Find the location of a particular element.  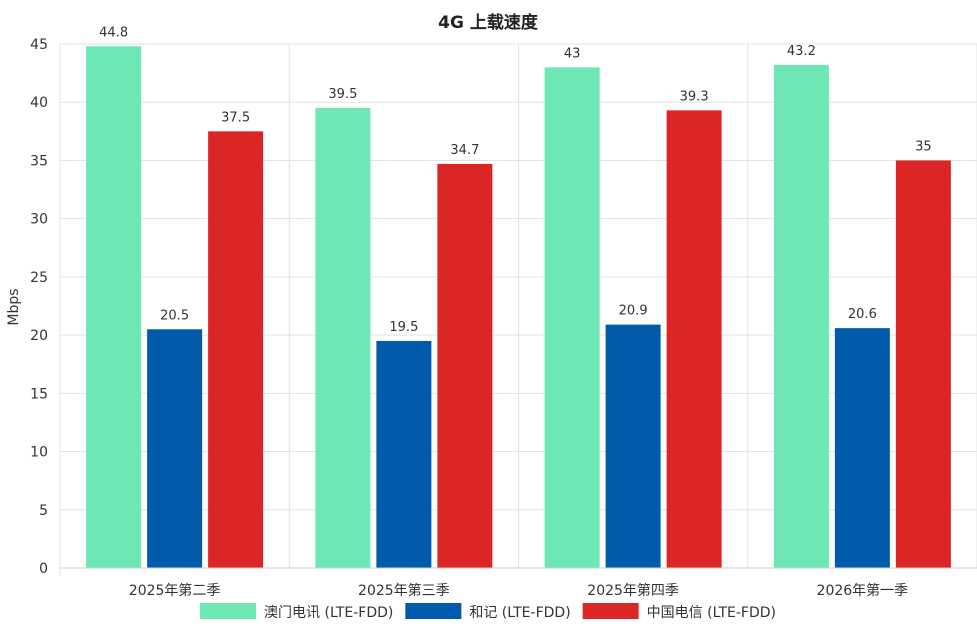

data-label: 39.5 is located at coordinates (342, 94).